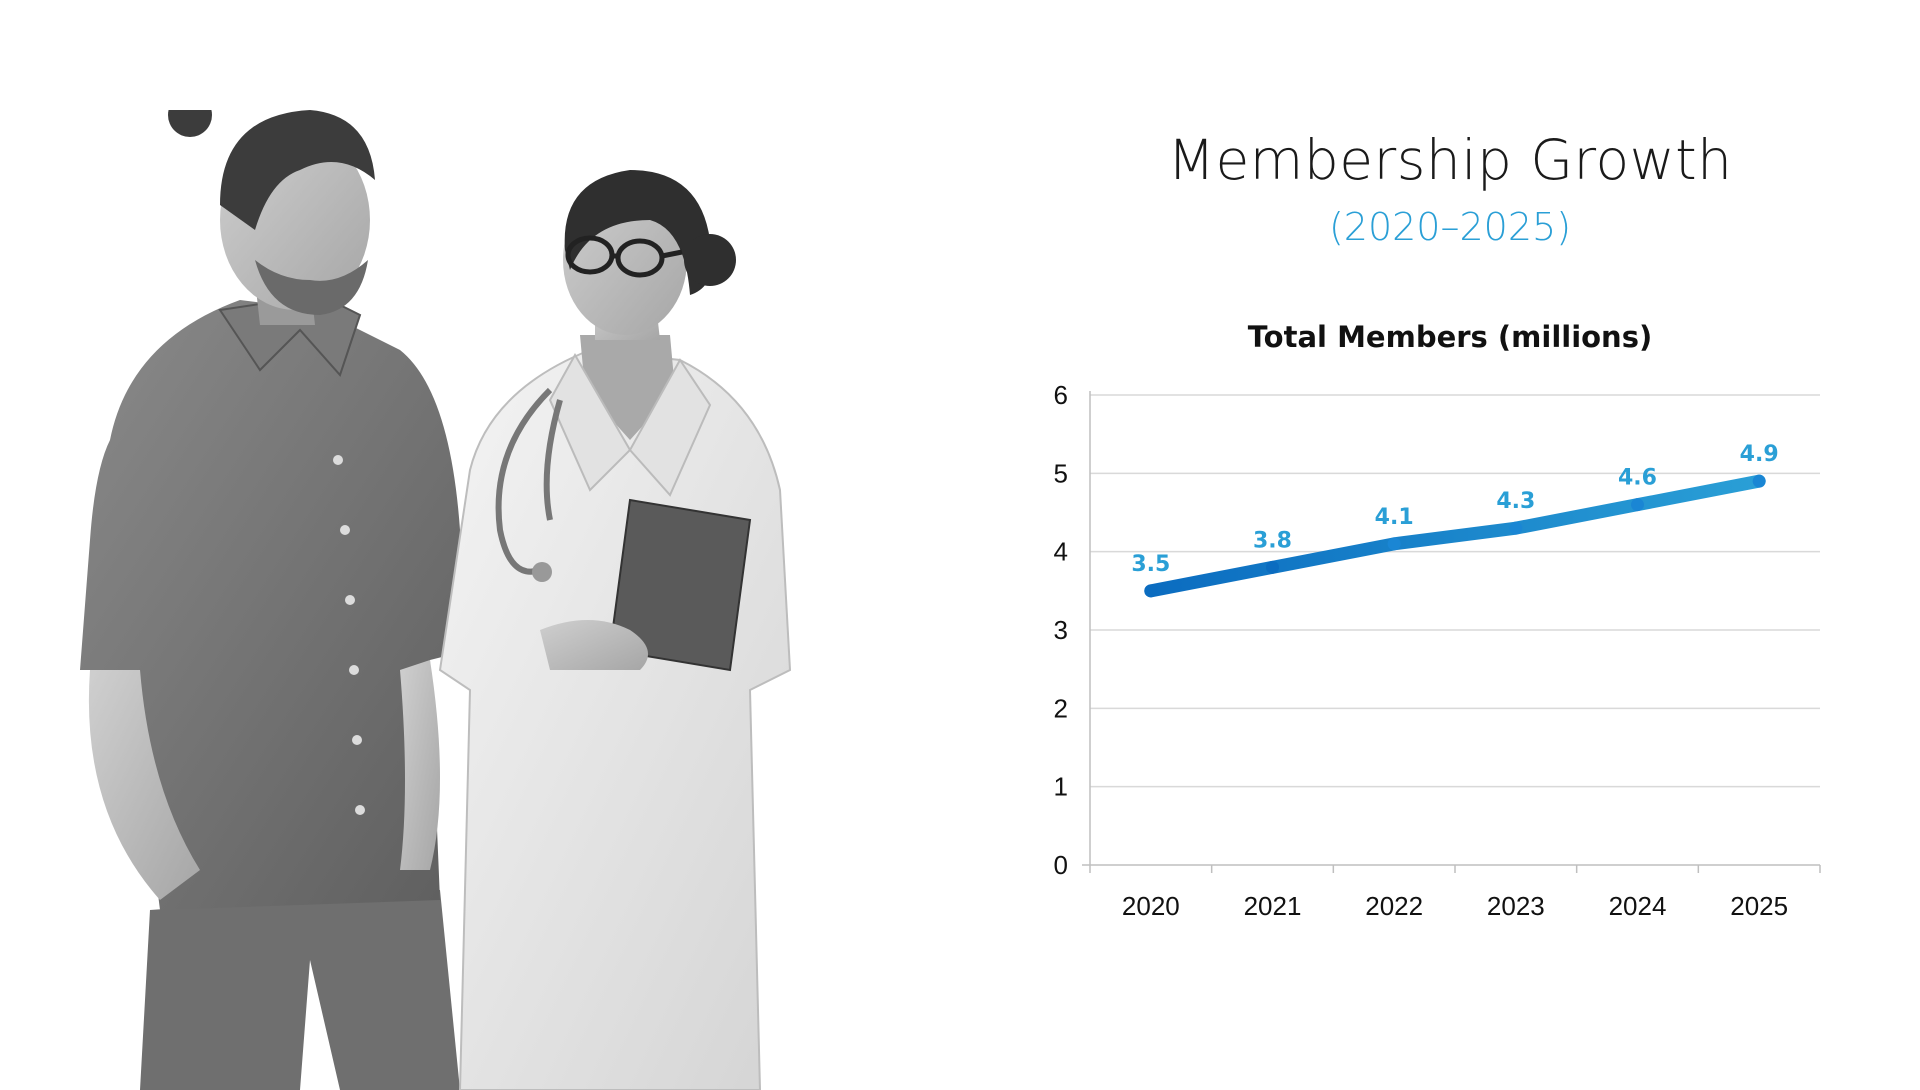 The width and height of the screenshot is (1920, 1090). What do you see at coordinates (1394, 906) in the screenshot?
I see `x-tick-label: 2022` at bounding box center [1394, 906].